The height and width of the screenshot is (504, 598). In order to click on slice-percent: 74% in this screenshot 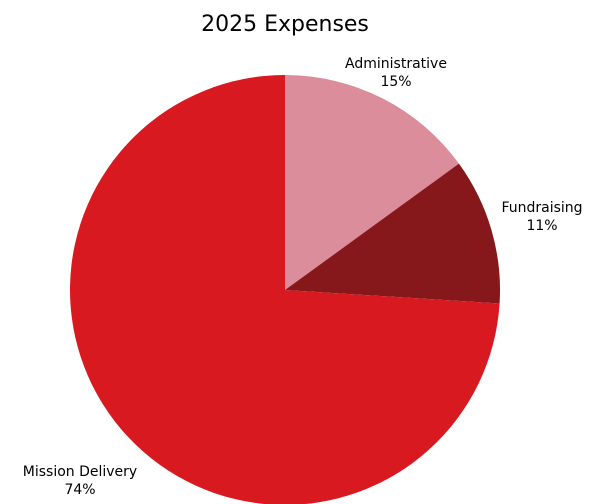, I will do `click(79, 490)`.